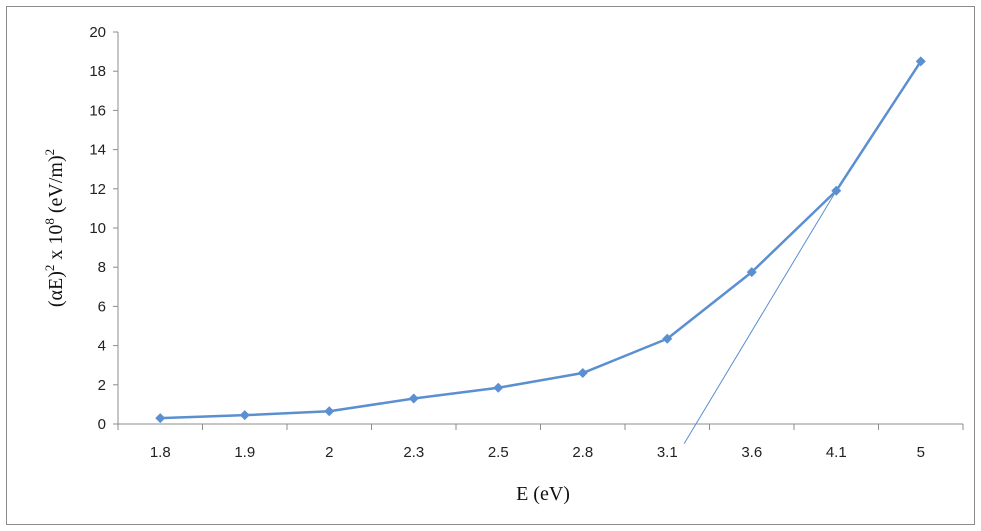 This screenshot has width=981, height=531. Describe the element at coordinates (102, 424) in the screenshot. I see `y-tick-label: 0` at that location.